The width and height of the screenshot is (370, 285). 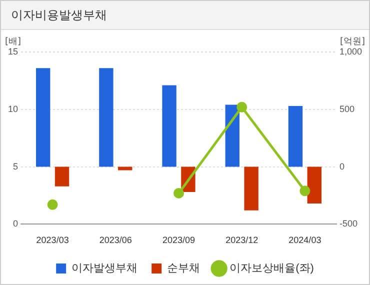 I want to click on y2-tick-label: 500, so click(x=347, y=109).